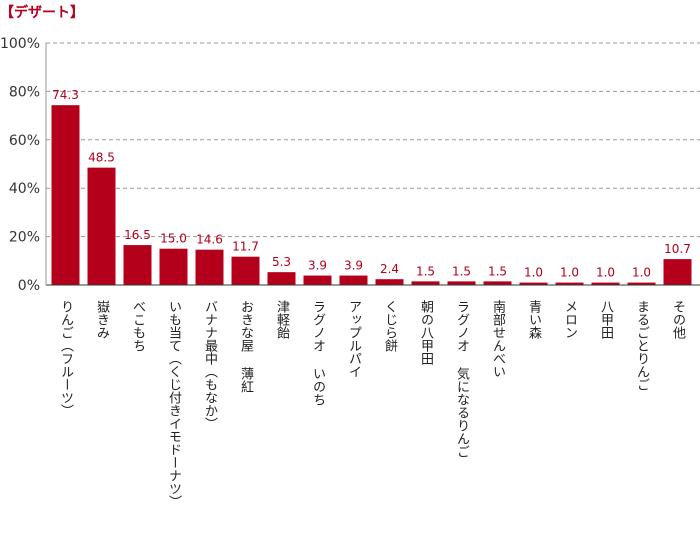 The width and height of the screenshot is (700, 558). What do you see at coordinates (246, 346) in the screenshot?
I see `category-label: おきな屋 薄紅` at bounding box center [246, 346].